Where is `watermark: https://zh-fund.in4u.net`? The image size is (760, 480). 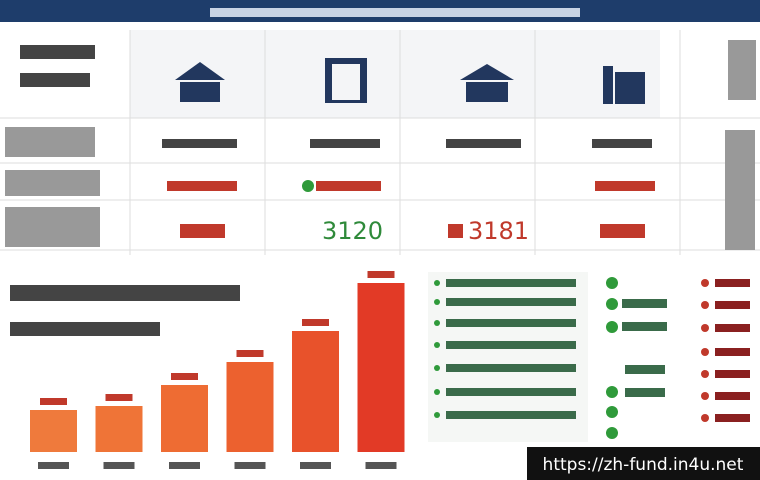 watermark: https://zh-fund.in4u.net is located at coordinates (643, 465).